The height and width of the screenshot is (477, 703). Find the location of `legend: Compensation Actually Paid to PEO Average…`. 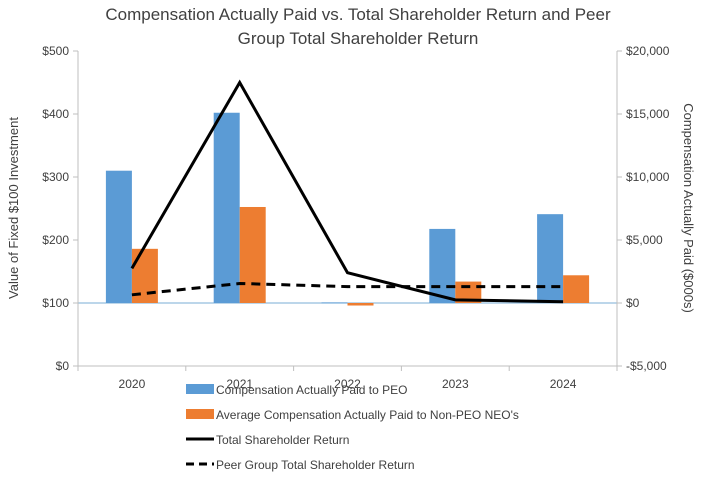

legend: Compensation Actually Paid to PEO Average… is located at coordinates (352, 427).